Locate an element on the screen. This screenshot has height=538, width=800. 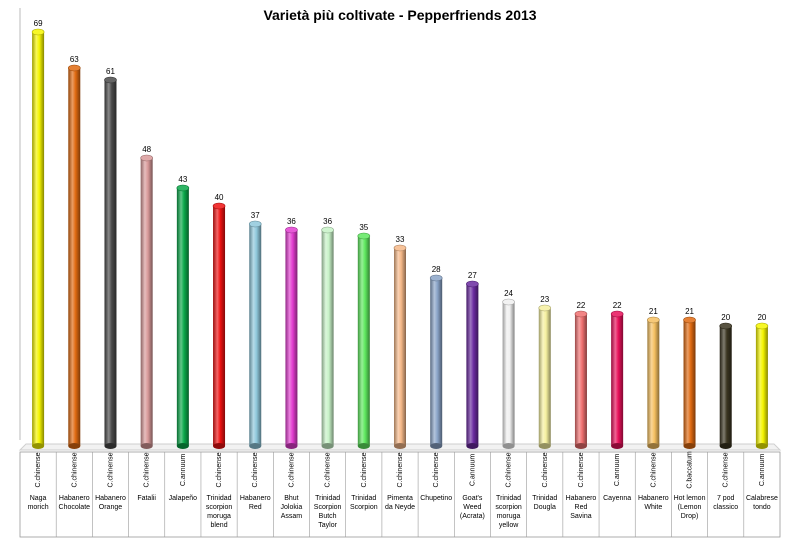
data-label: 21 is located at coordinates (653, 311).